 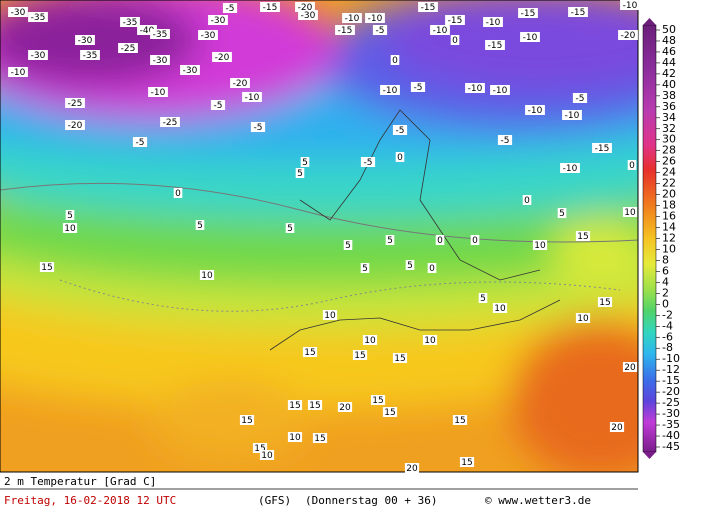 What do you see at coordinates (671, 435) in the screenshot?
I see `colorbar-label: -40` at bounding box center [671, 435].